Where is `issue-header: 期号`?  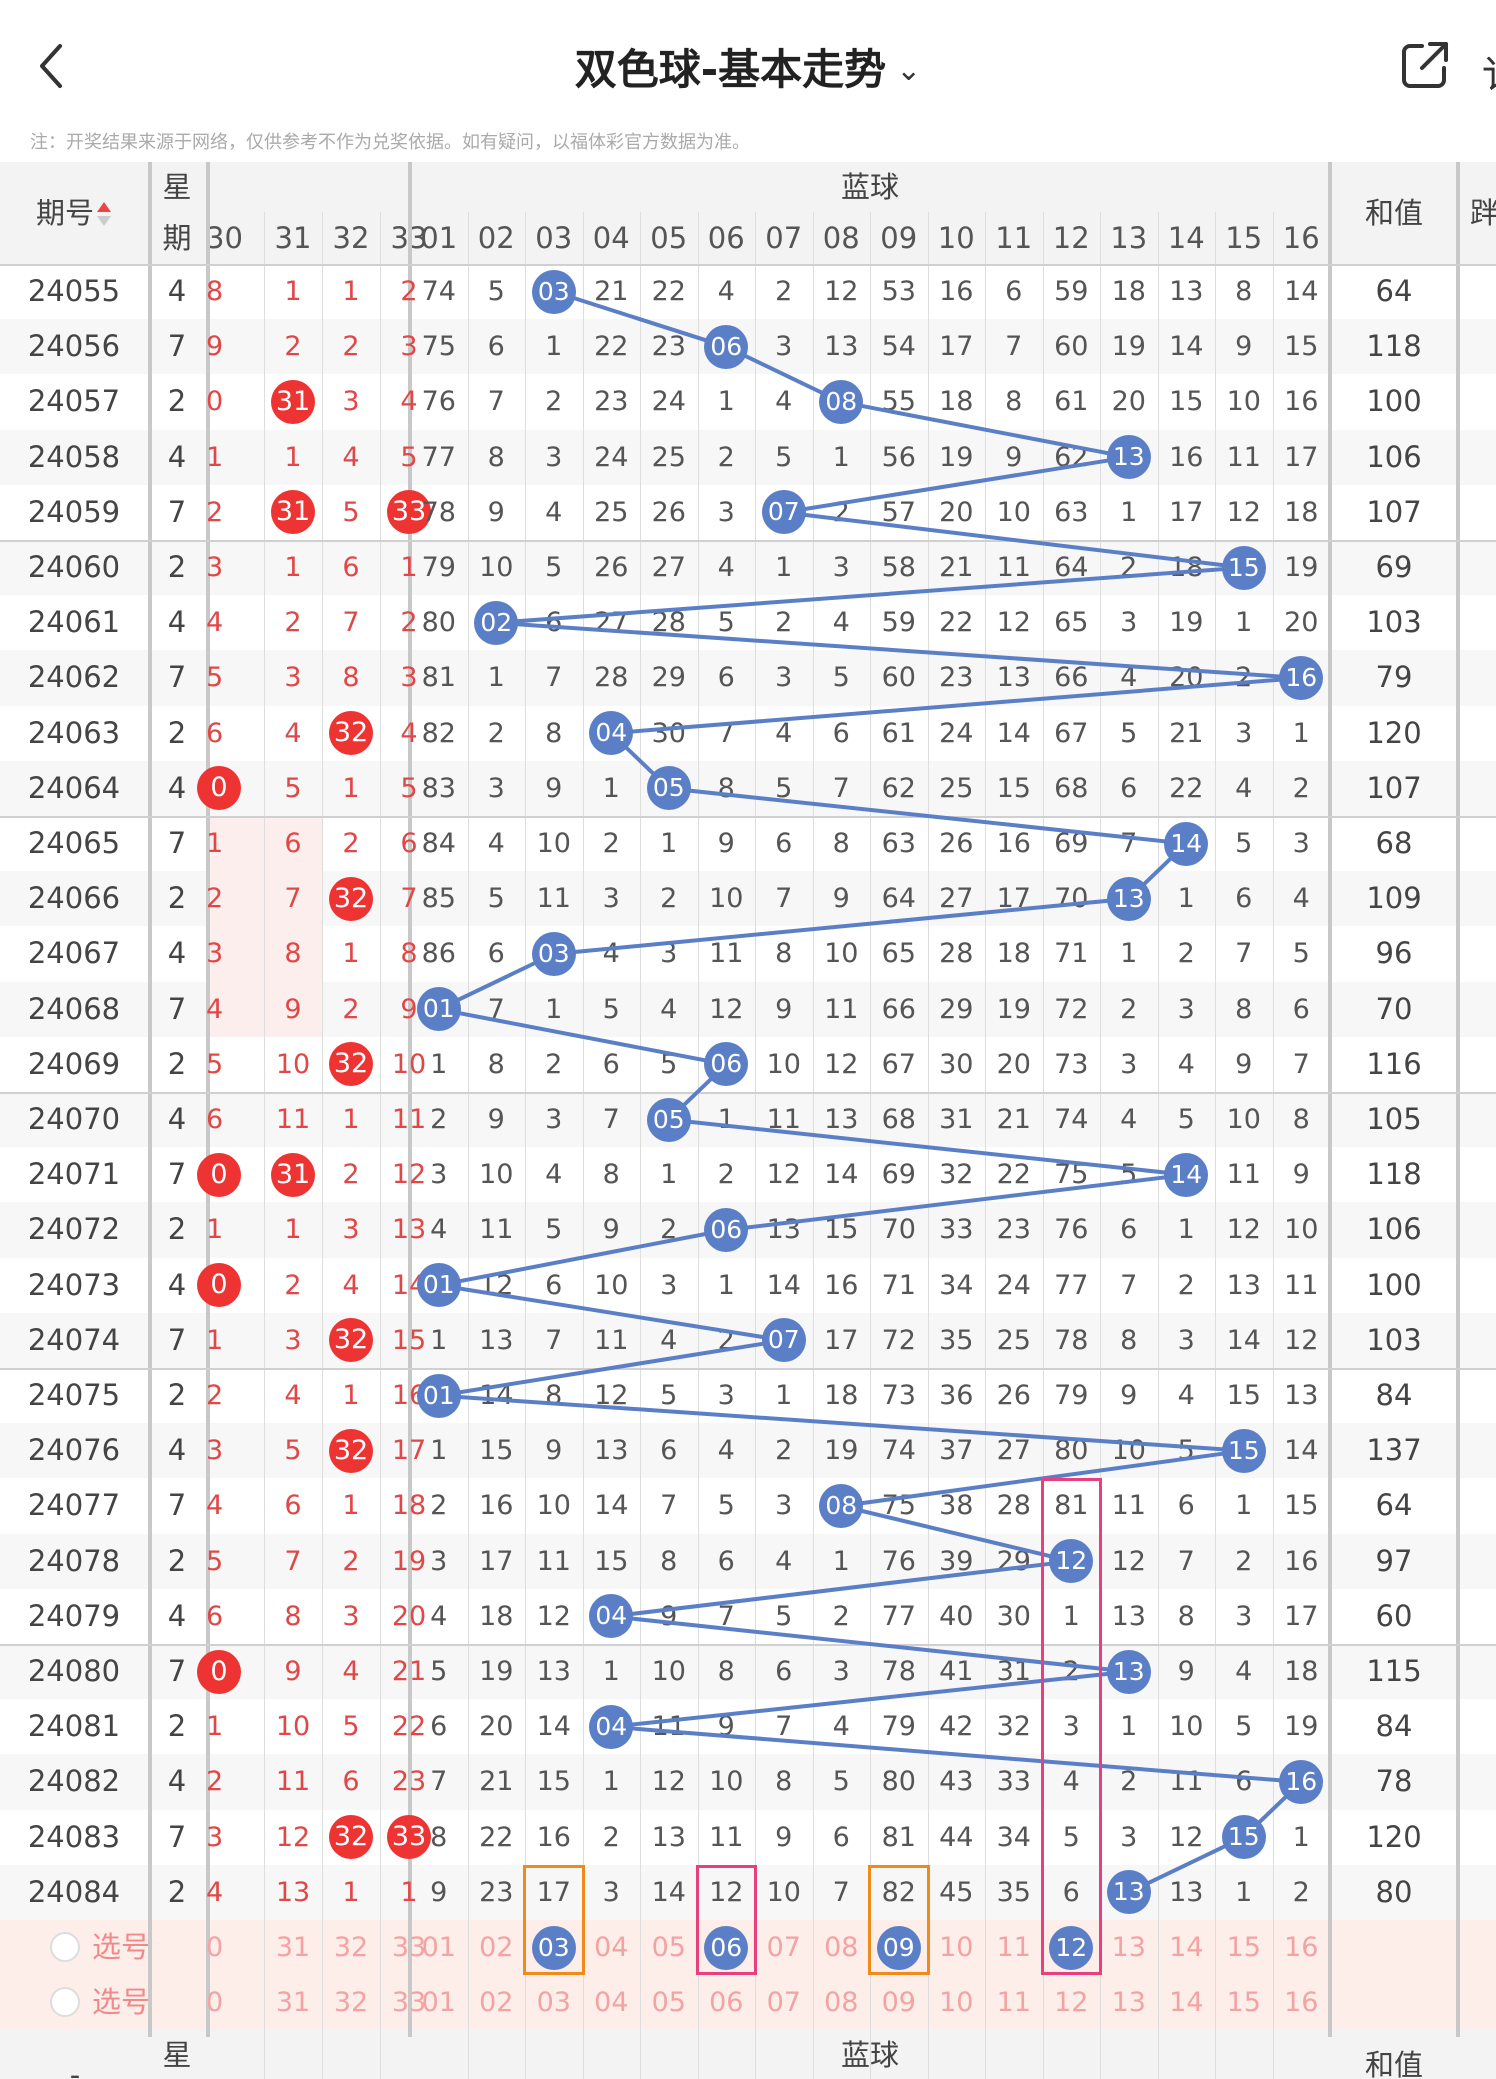 issue-header: 期号 is located at coordinates (64, 213).